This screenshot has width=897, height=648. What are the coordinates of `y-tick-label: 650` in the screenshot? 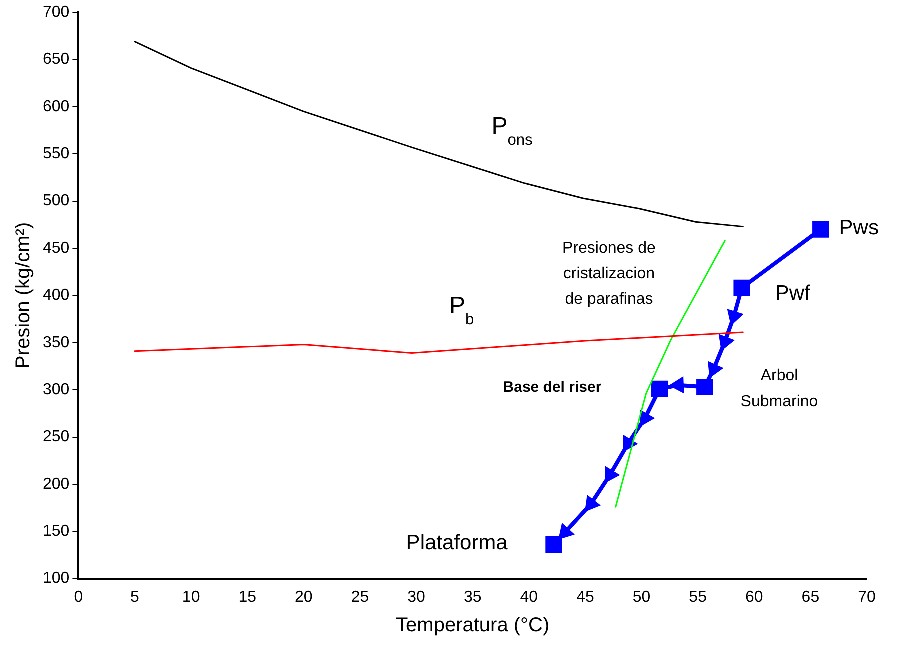 It's located at (56, 59).